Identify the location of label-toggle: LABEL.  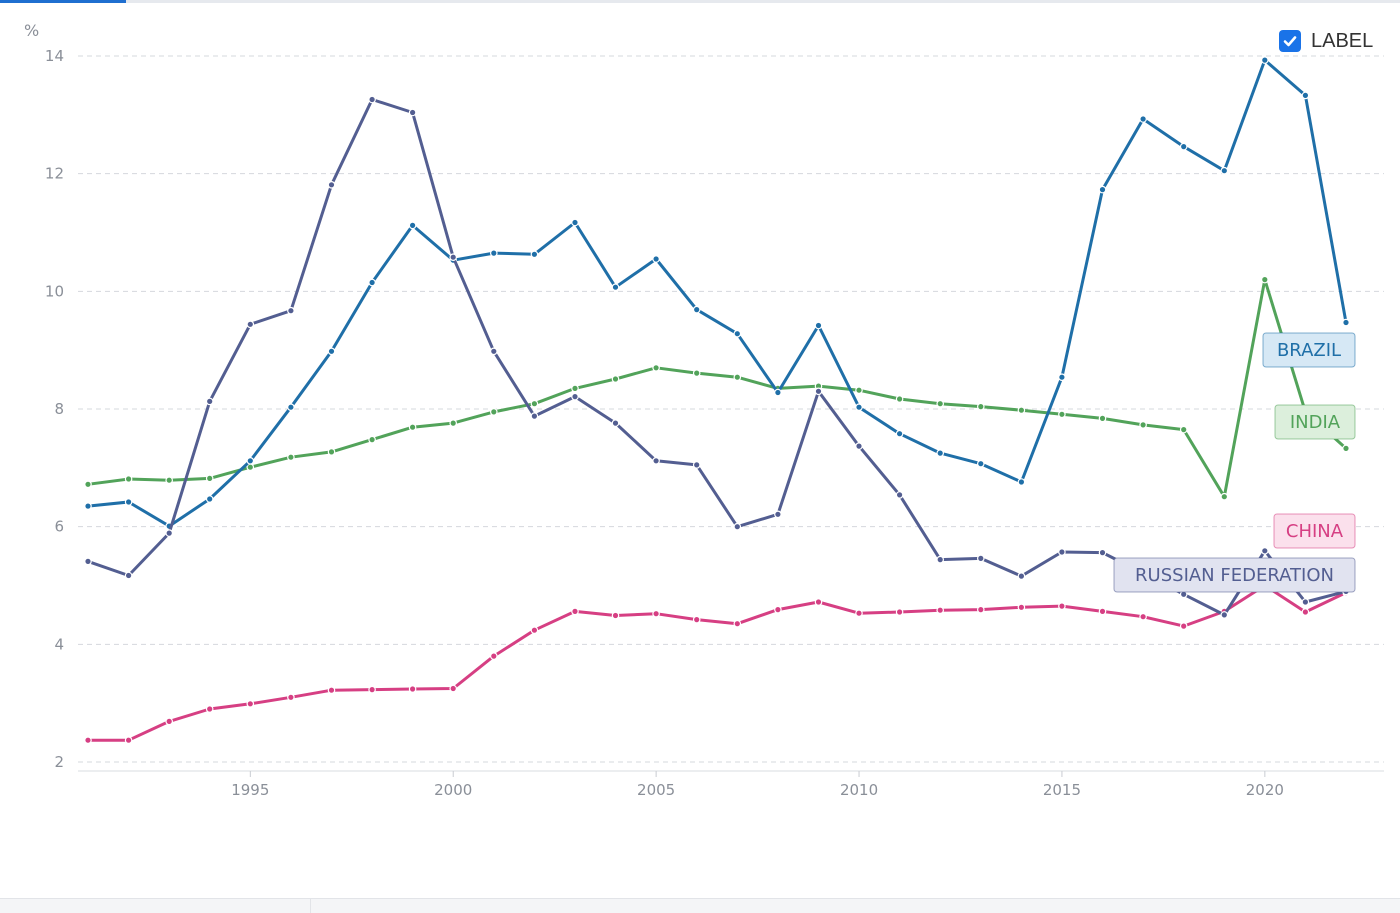
(1326, 41).